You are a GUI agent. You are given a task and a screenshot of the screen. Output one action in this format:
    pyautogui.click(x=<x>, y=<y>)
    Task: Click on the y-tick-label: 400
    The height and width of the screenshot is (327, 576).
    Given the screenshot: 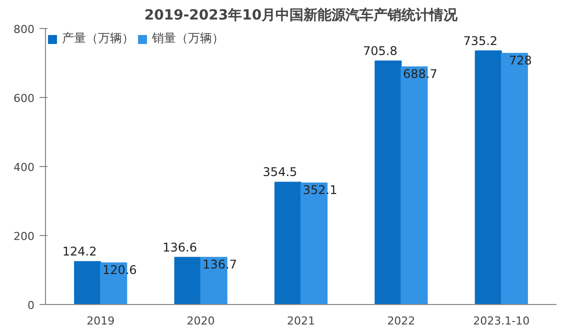 What is the action you would take?
    pyautogui.click(x=24, y=167)
    